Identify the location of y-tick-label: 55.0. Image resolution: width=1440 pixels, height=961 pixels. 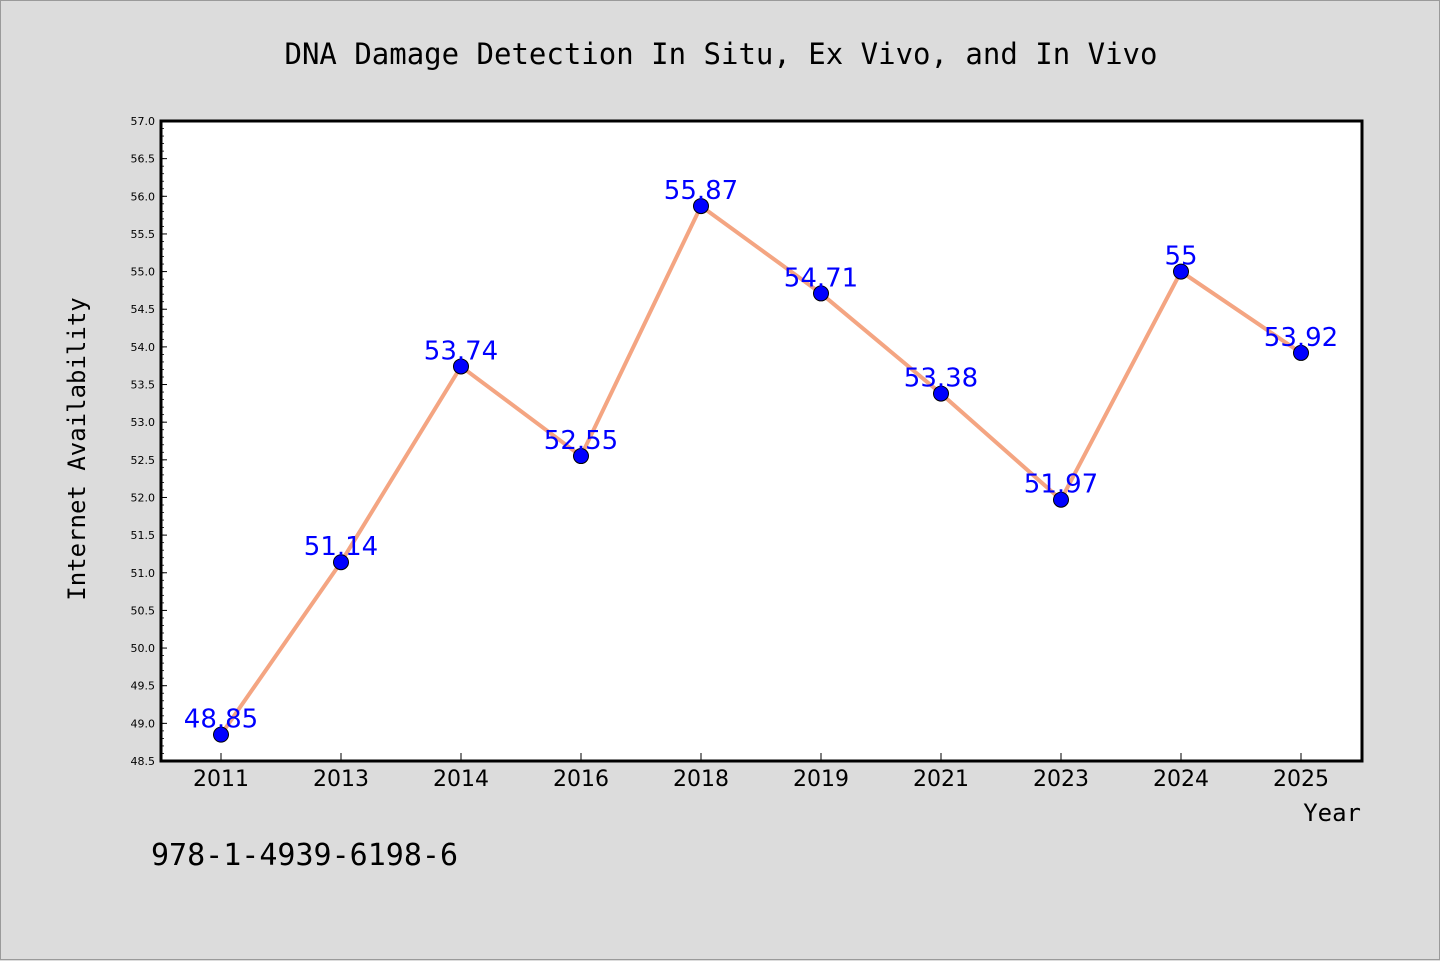
(143, 272).